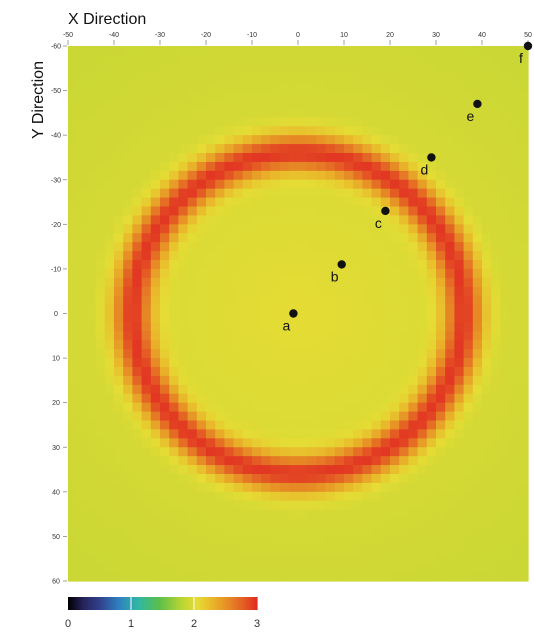  I want to click on y-tick-label: 10, so click(56, 359).